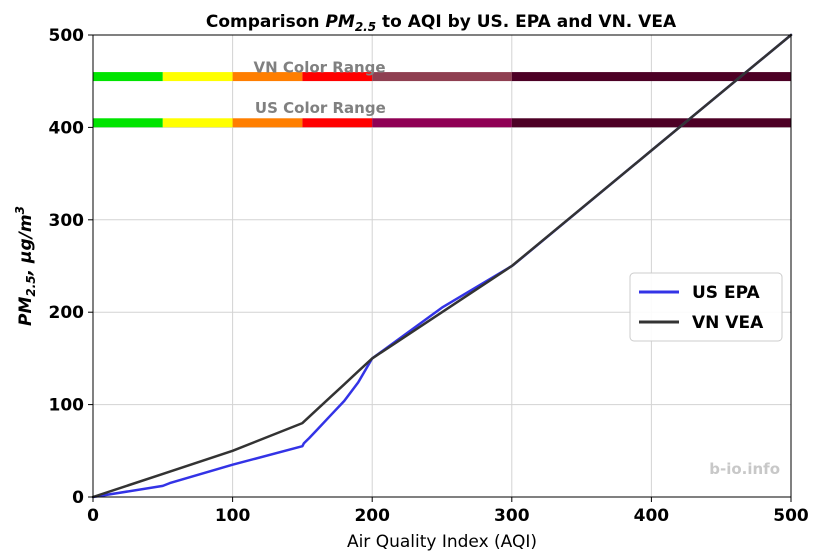 The image size is (821, 560). Describe the element at coordinates (320, 67) in the screenshot. I see `color-range-label-0: VN Color Range` at that location.